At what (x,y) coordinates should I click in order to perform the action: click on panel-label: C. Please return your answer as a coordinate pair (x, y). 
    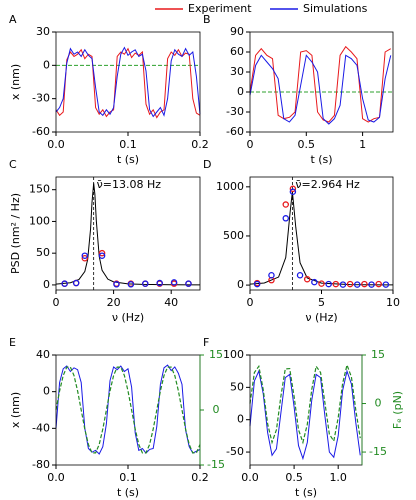
    Looking at the image, I should click on (13, 164).